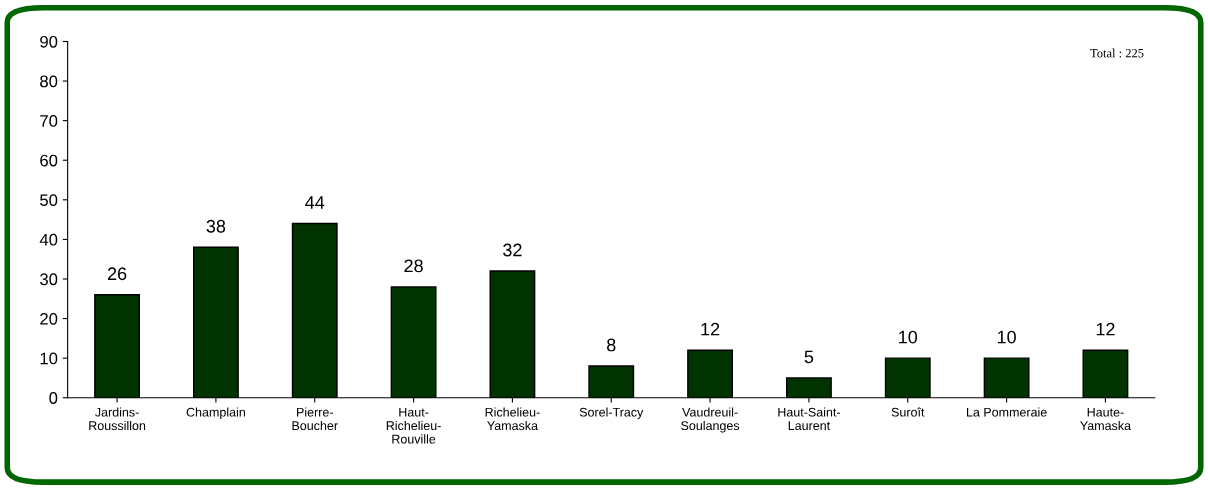 Image resolution: width=1208 pixels, height=488 pixels. I want to click on x-tick-label: Haute- Yamaska, so click(1106, 419).